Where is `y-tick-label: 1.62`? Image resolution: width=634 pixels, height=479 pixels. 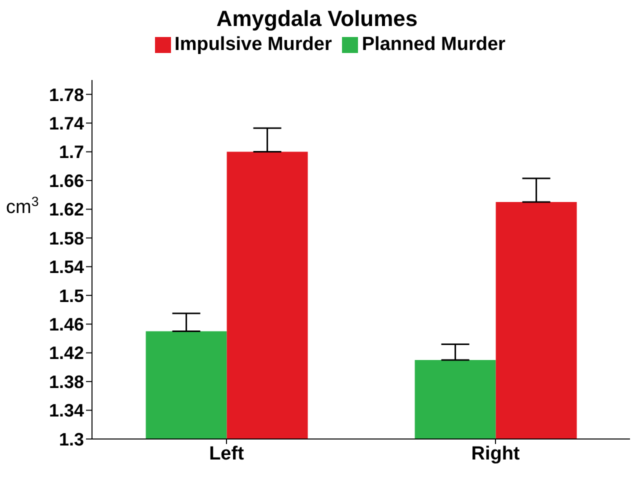 y-tick-label: 1.62 is located at coordinates (66, 210).